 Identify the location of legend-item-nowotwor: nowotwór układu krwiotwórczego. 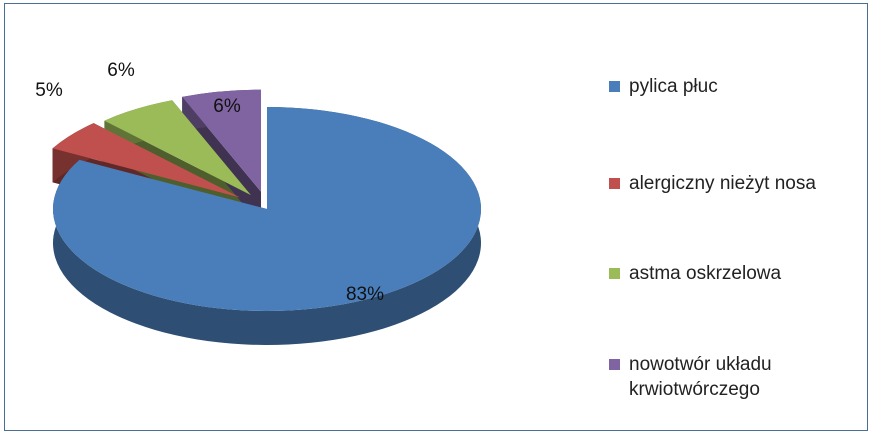
(724, 377).